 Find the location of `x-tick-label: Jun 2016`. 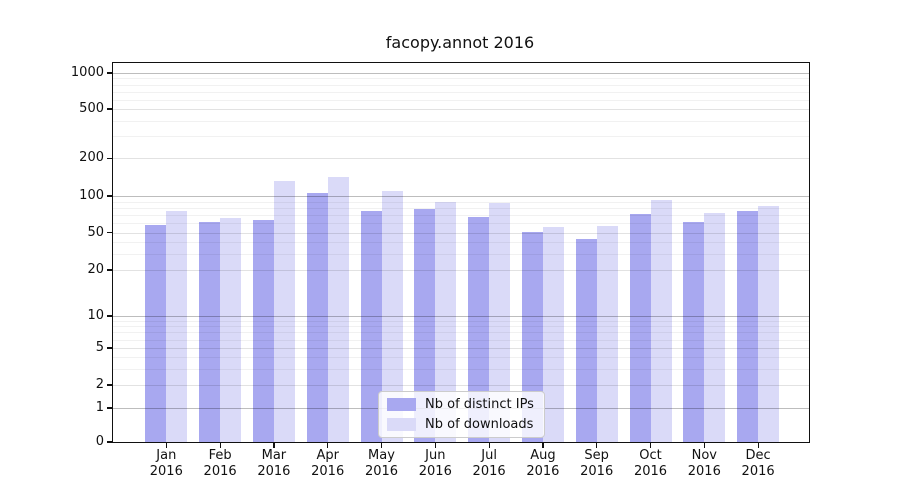

x-tick-label: Jun 2016 is located at coordinates (435, 463).